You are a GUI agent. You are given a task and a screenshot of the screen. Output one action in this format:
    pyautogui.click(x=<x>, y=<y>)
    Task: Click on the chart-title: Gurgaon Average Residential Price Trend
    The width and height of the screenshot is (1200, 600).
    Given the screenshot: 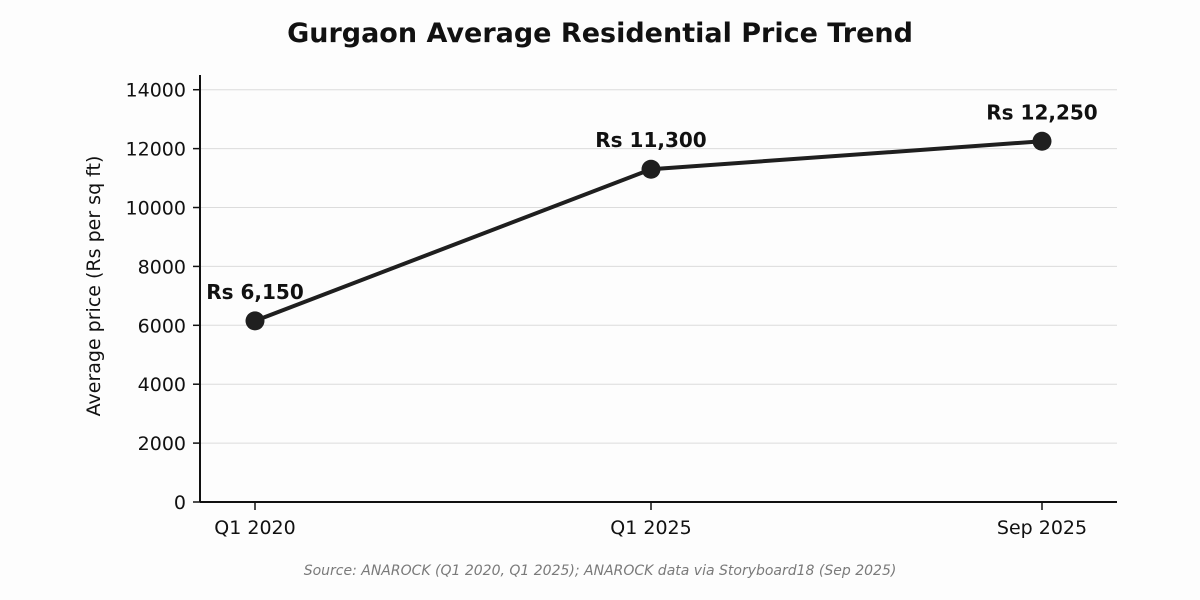 What is the action you would take?
    pyautogui.click(x=600, y=33)
    